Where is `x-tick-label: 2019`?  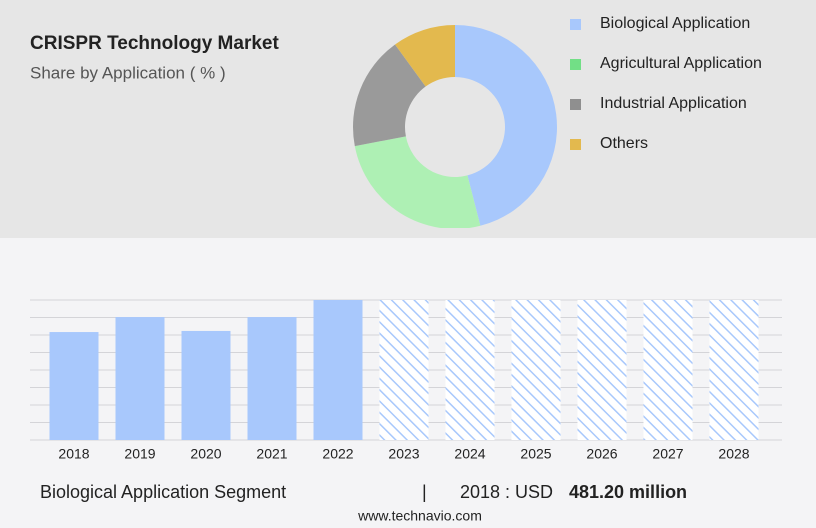 x-tick-label: 2019 is located at coordinates (139, 454).